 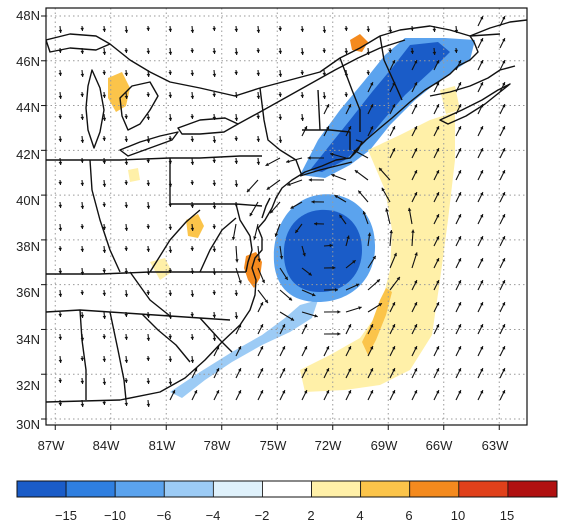 I want to click on colorbar-label: −2, so click(x=262, y=515).